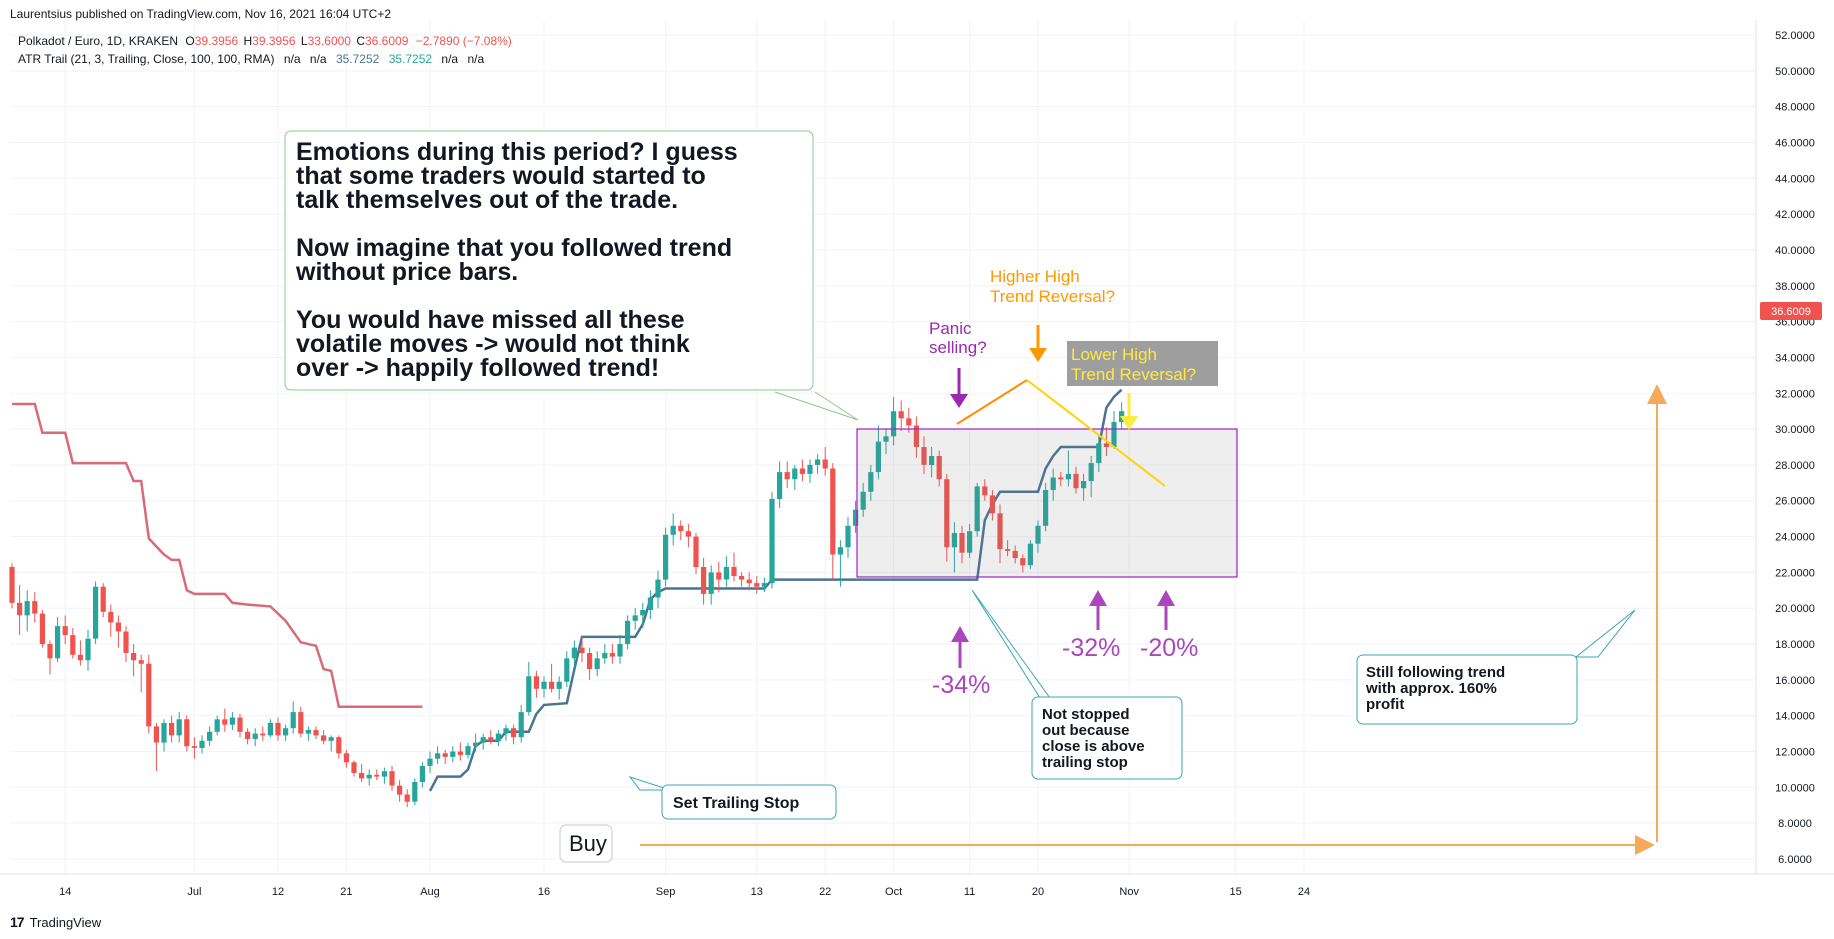 This screenshot has width=1834, height=939. What do you see at coordinates (586, 843) in the screenshot?
I see `buy-callout: Buy` at bounding box center [586, 843].